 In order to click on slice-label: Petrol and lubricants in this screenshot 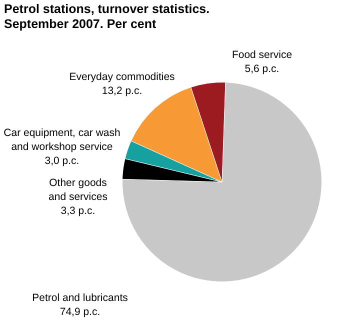, I will do `click(80, 298)`.